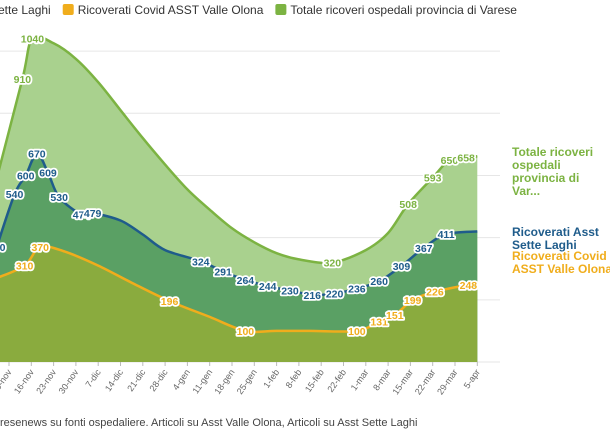 This screenshot has height=431, width=610. Describe the element at coordinates (447, 381) in the screenshot. I see `x-tick-label: 29-mar` at that location.